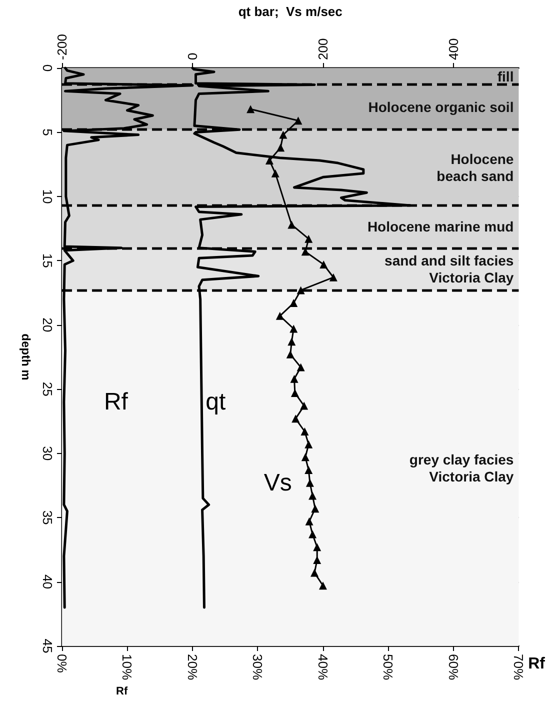  Describe the element at coordinates (441, 107) in the screenshot. I see `band-label: Holocene organic soil` at that location.